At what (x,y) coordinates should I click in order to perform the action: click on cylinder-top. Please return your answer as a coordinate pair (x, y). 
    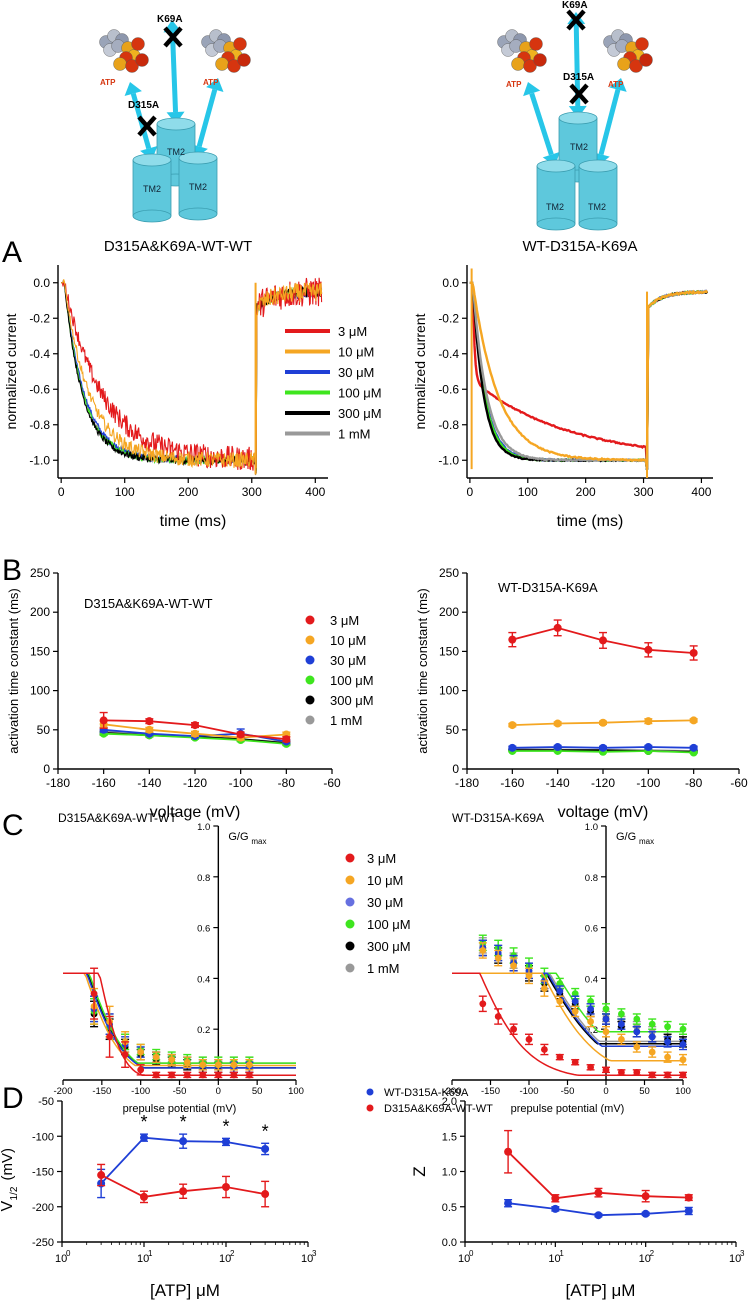
    Looking at the image, I should click on (556, 166).